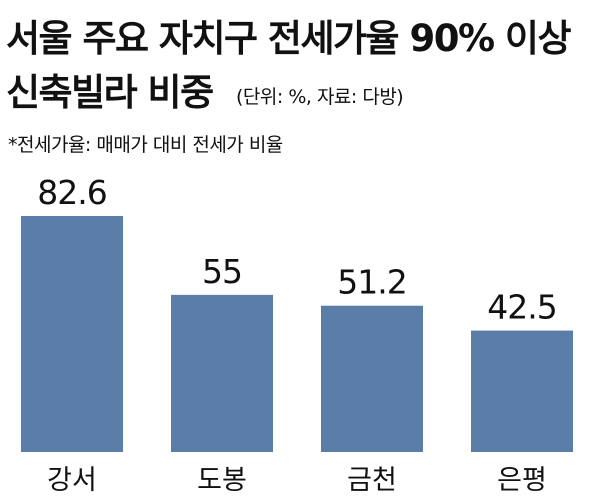  I want to click on footnote: *전세가율: 매매가 대비 전세가 비율, so click(145, 145).